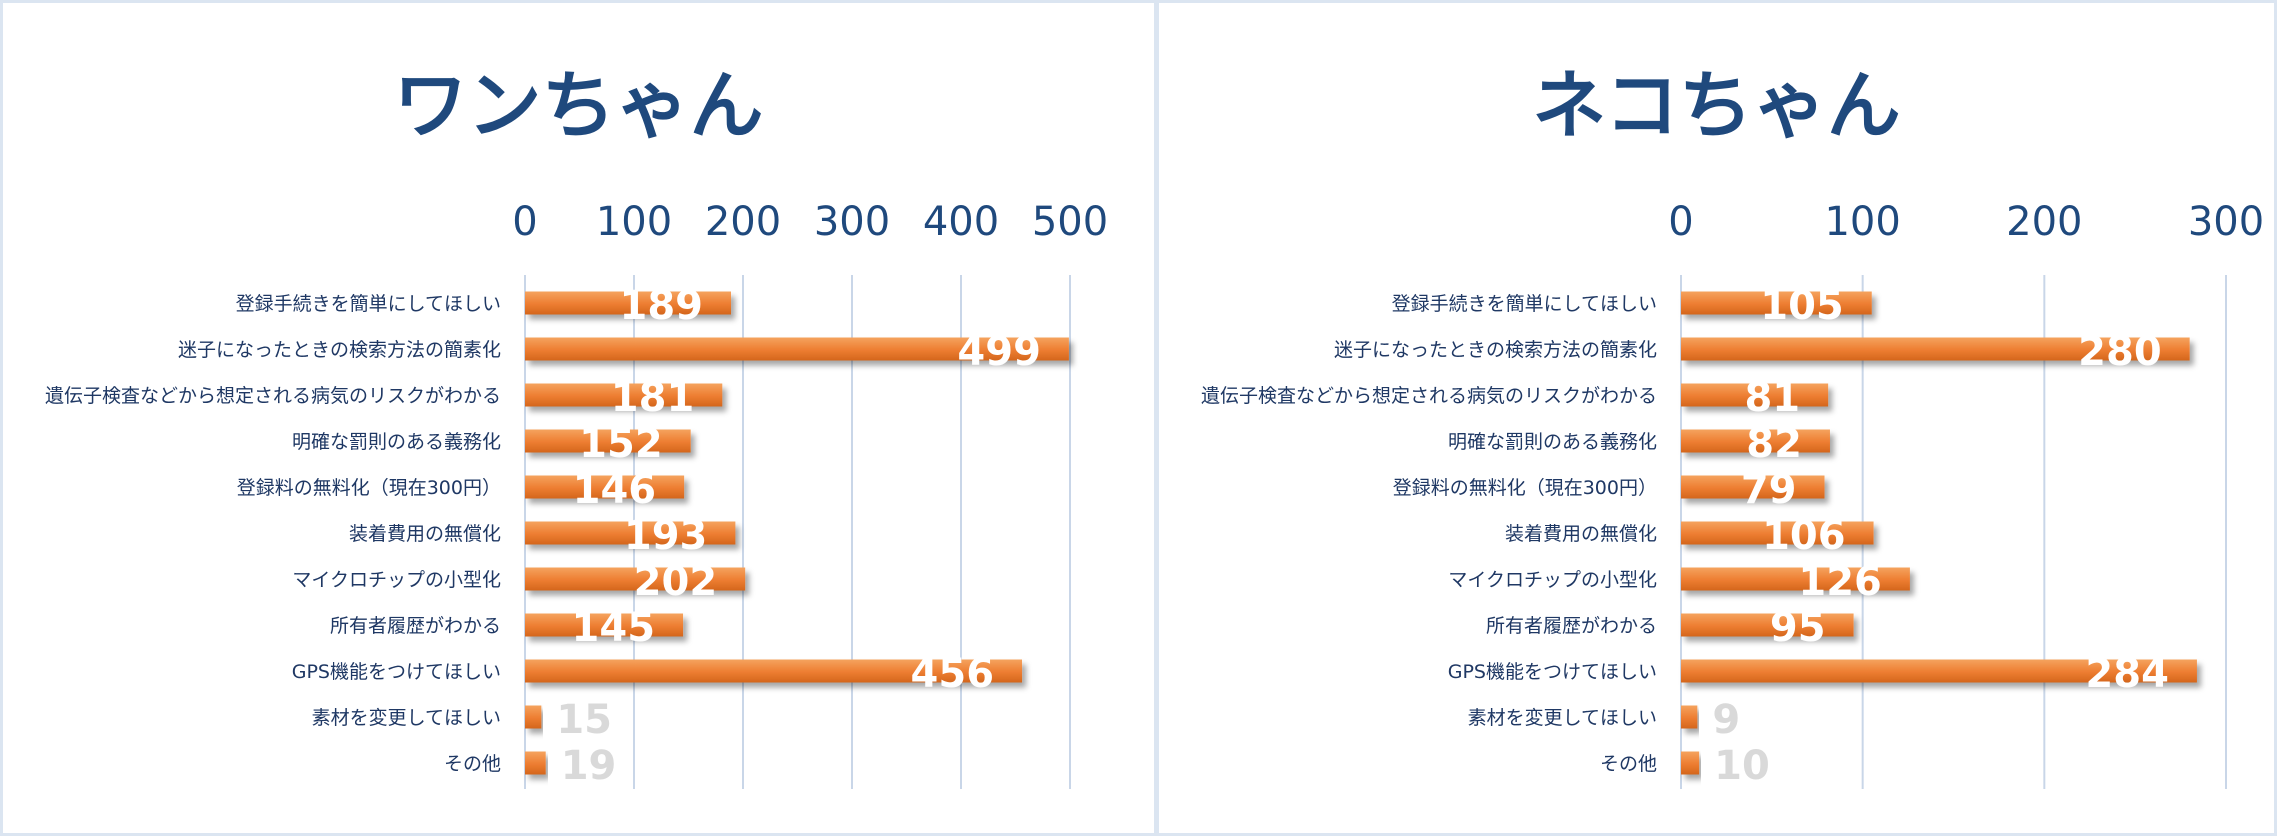  I want to click on data-label: 181, so click(653, 398).